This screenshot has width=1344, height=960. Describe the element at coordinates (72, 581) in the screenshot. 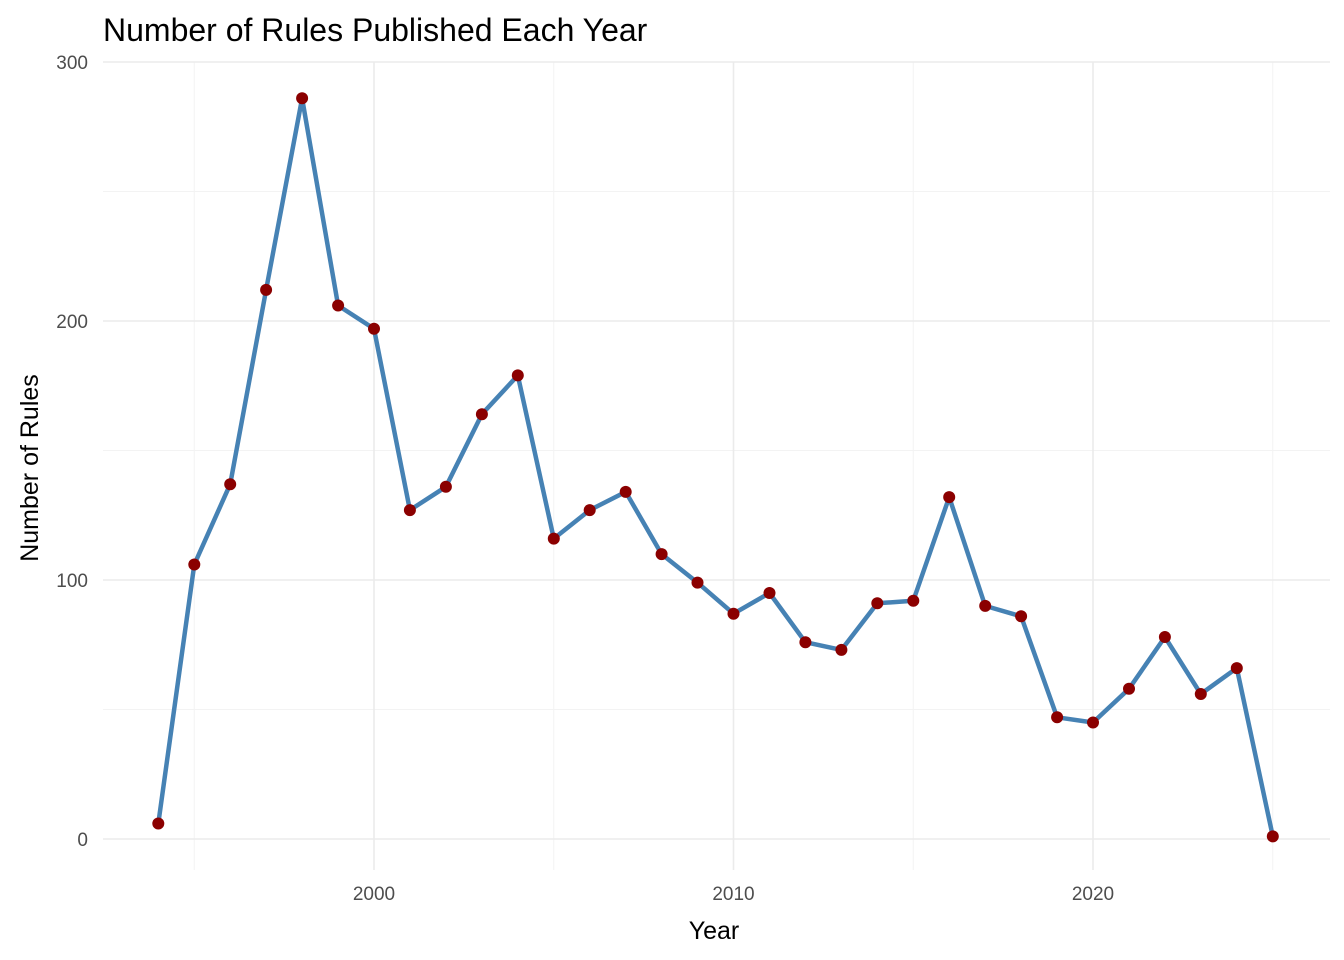

I see `y-tick-label: 100` at that location.